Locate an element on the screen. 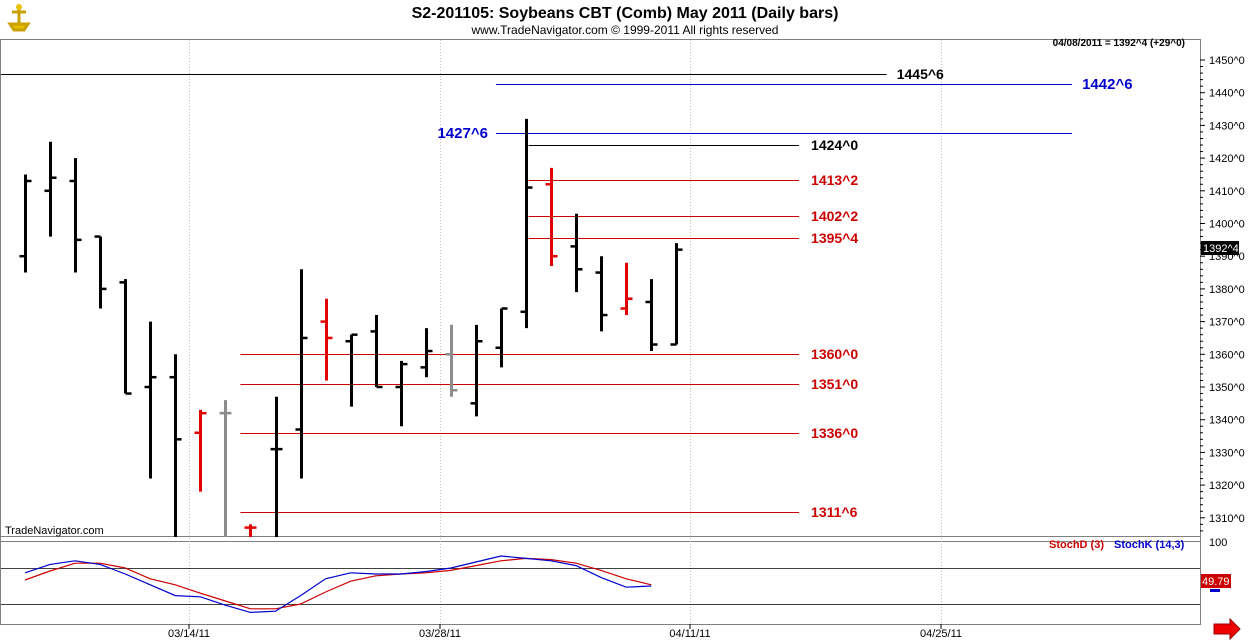 This screenshot has width=1250, height=643. last-quote: 04/08/2011 = 1392^4 (+29^0) is located at coordinates (1119, 43).